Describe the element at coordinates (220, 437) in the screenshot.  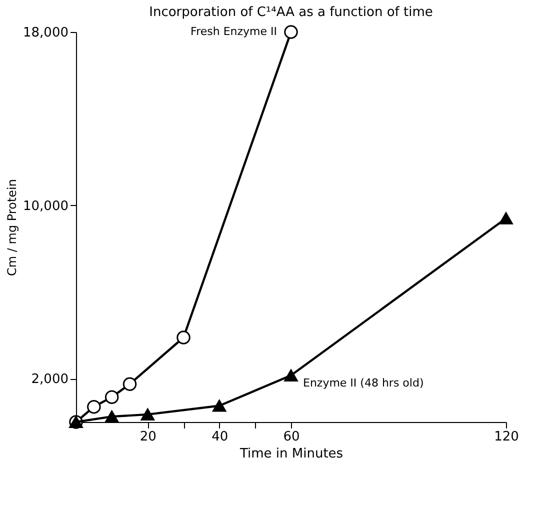
I see `x-tick-label: 40` at that location.